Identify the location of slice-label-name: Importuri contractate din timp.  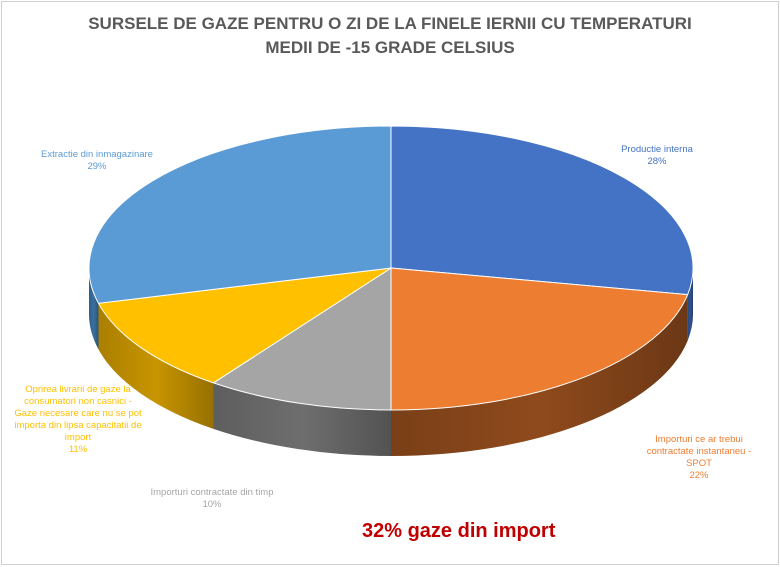
(212, 492).